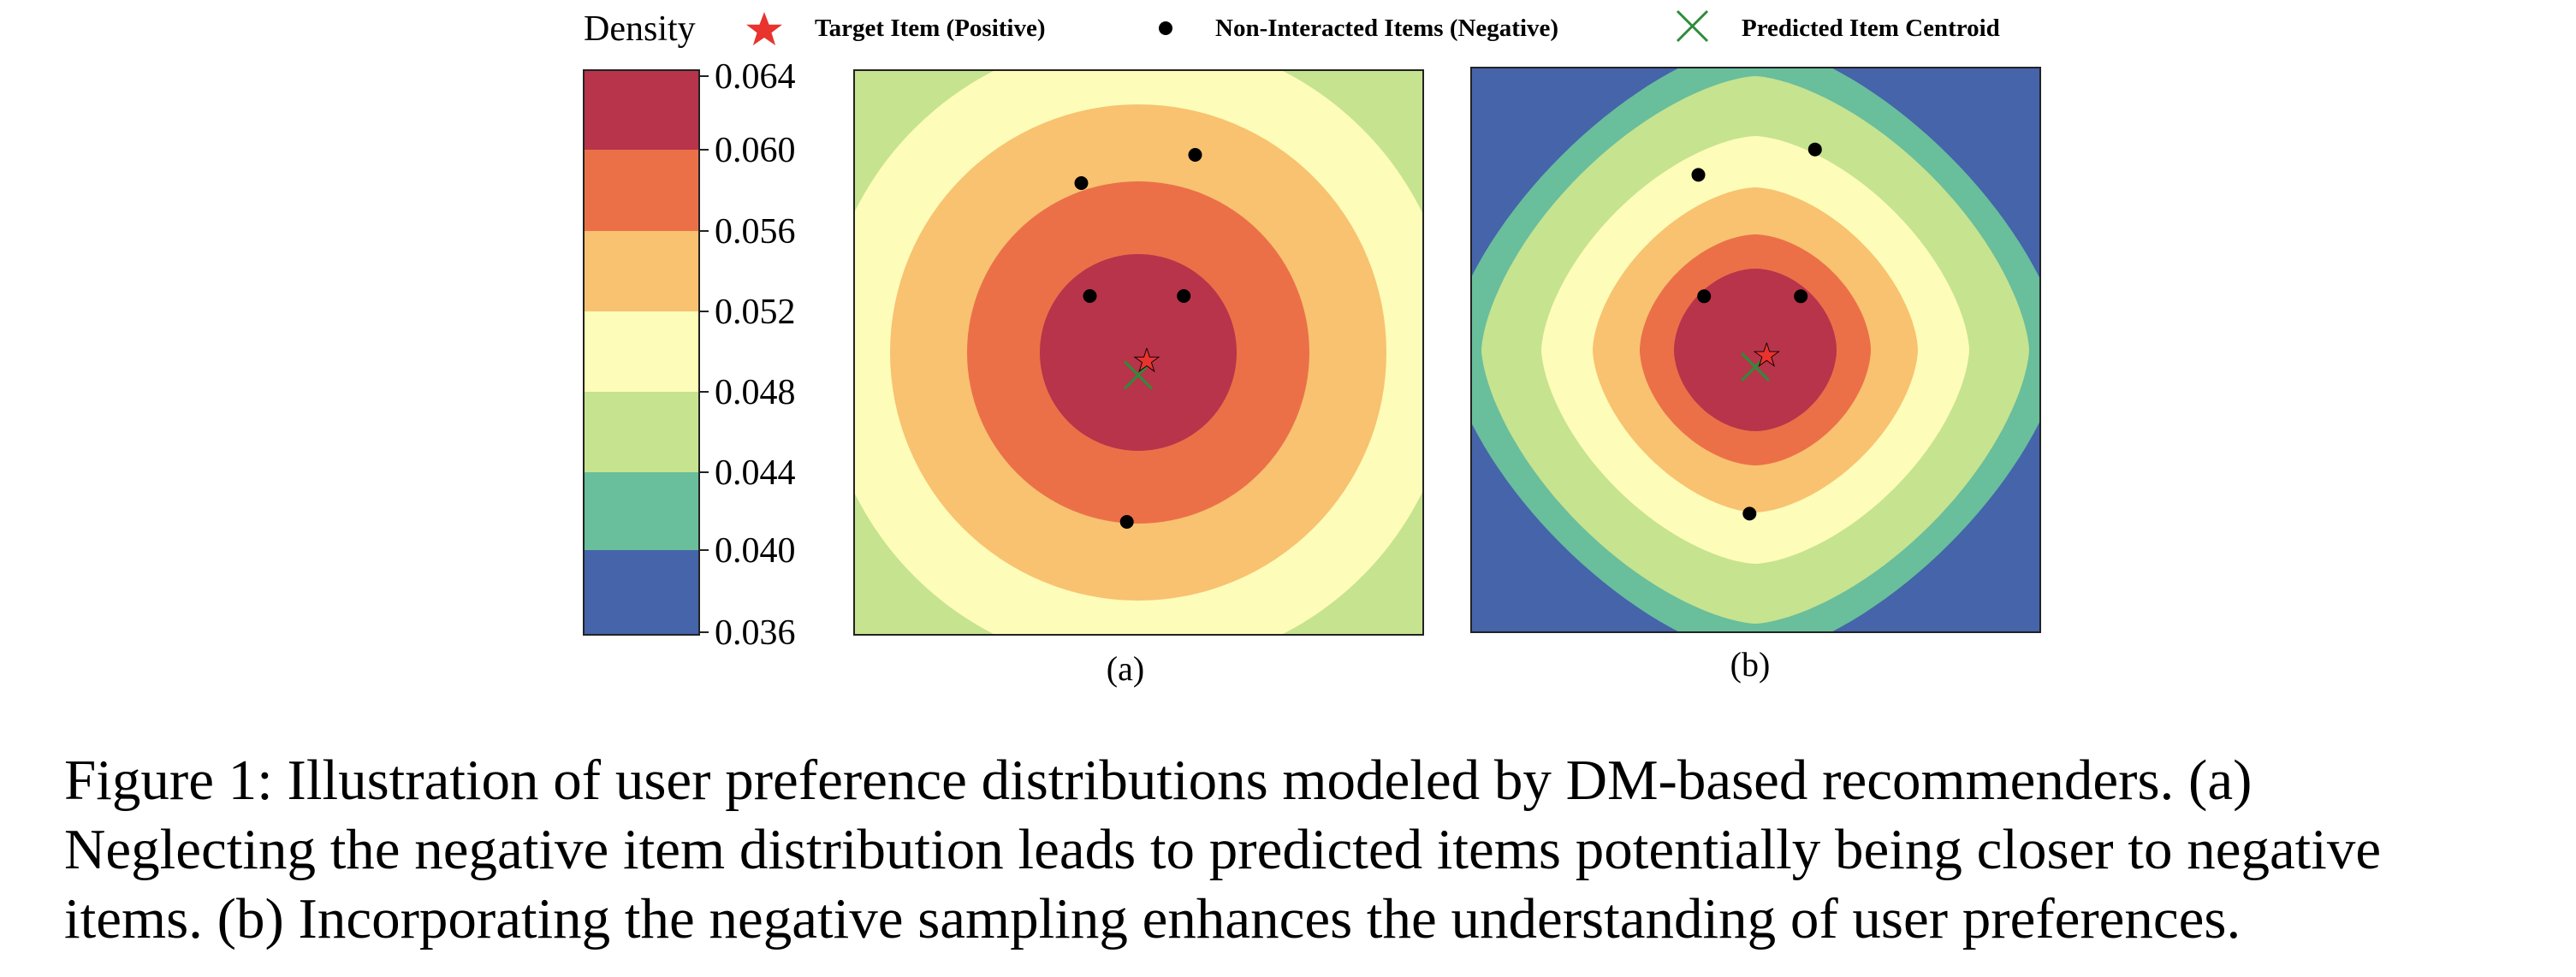  What do you see at coordinates (1750, 664) in the screenshot?
I see `panel-b-label: (b)` at bounding box center [1750, 664].